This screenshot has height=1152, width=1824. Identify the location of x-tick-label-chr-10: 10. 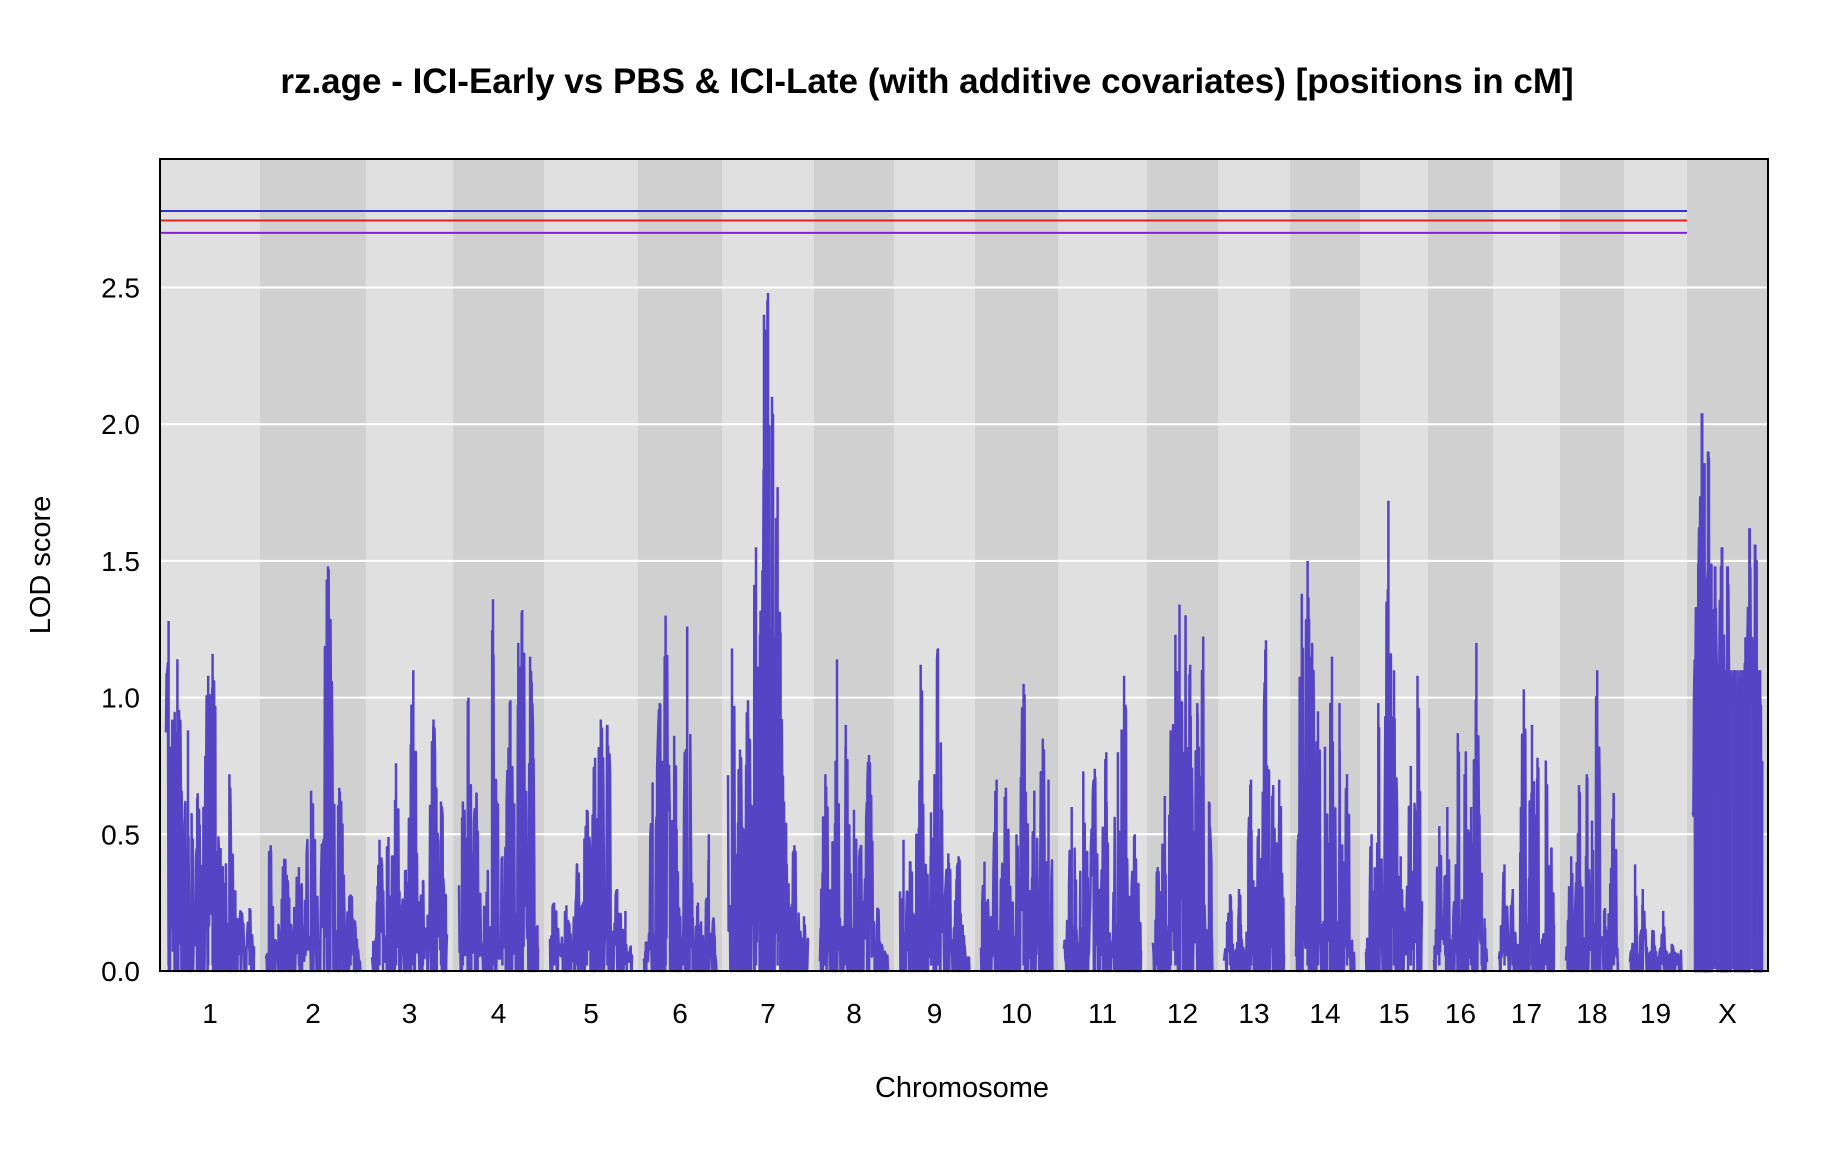
(1016, 1013).